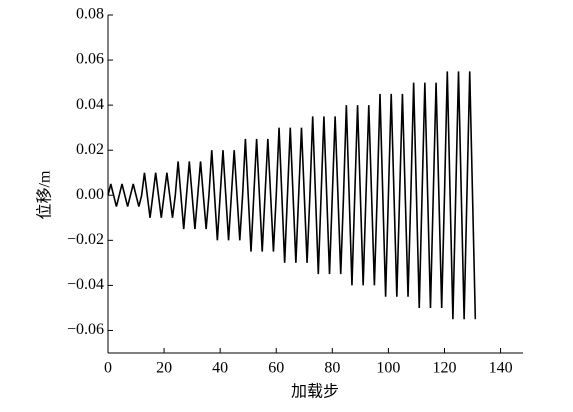 This screenshot has height=412, width=573. What do you see at coordinates (501, 368) in the screenshot?
I see `x-tick-label: 140` at bounding box center [501, 368].